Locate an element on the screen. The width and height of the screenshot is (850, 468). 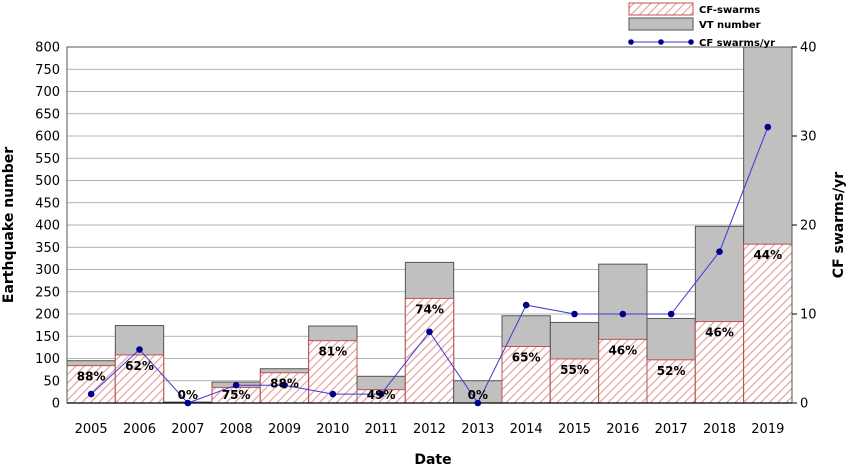
bar-label-2006: 62% is located at coordinates (139, 366).